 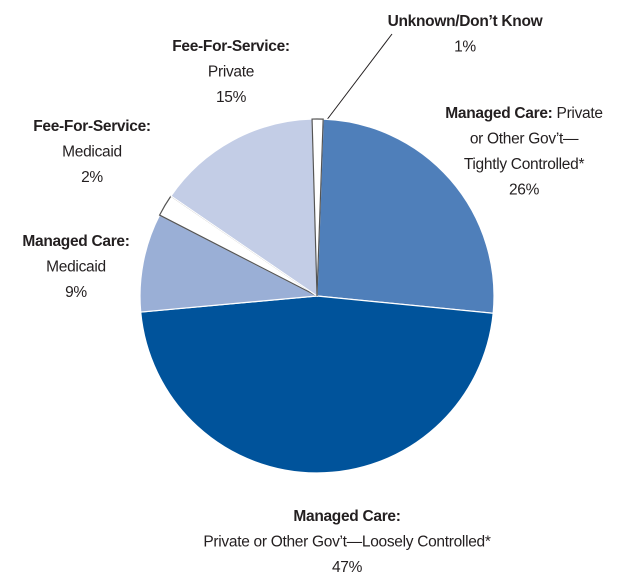 What do you see at coordinates (231, 97) in the screenshot?
I see `slice-value-label: 15%` at bounding box center [231, 97].